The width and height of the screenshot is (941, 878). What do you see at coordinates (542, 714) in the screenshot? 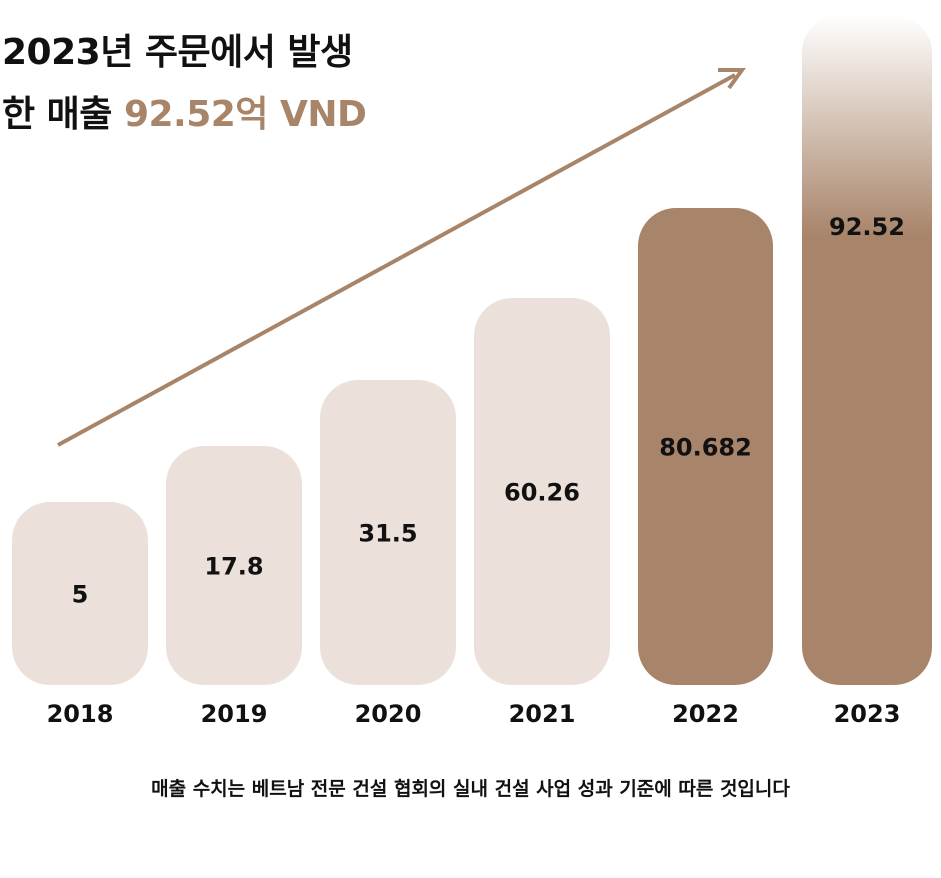
I see `category-label-2021: 2021` at bounding box center [542, 714].